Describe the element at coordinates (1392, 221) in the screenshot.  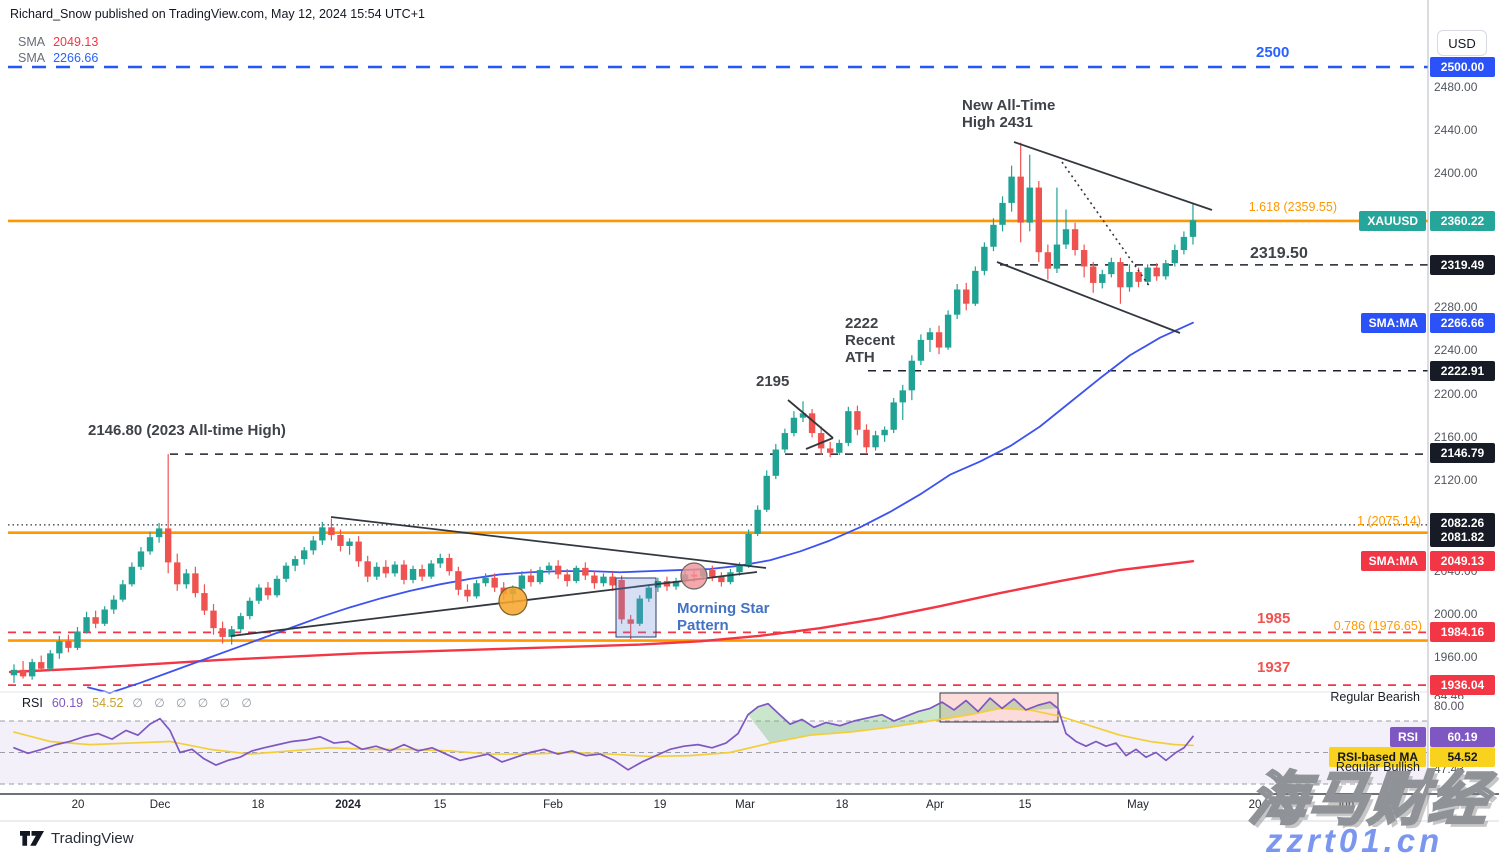
I see `chart-series-tag: XAUUSD` at that location.